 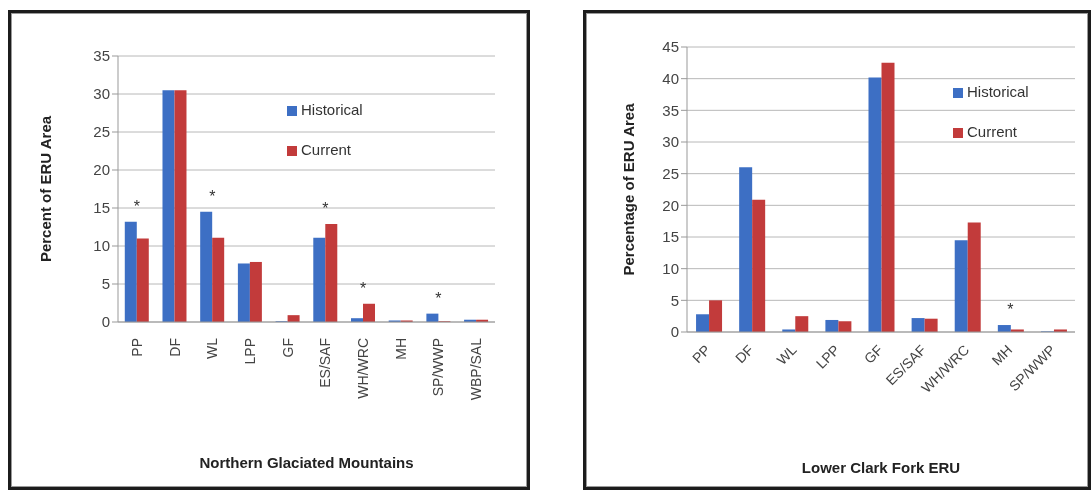 What do you see at coordinates (670, 78) in the screenshot?
I see `y-tick-label: 40` at bounding box center [670, 78].